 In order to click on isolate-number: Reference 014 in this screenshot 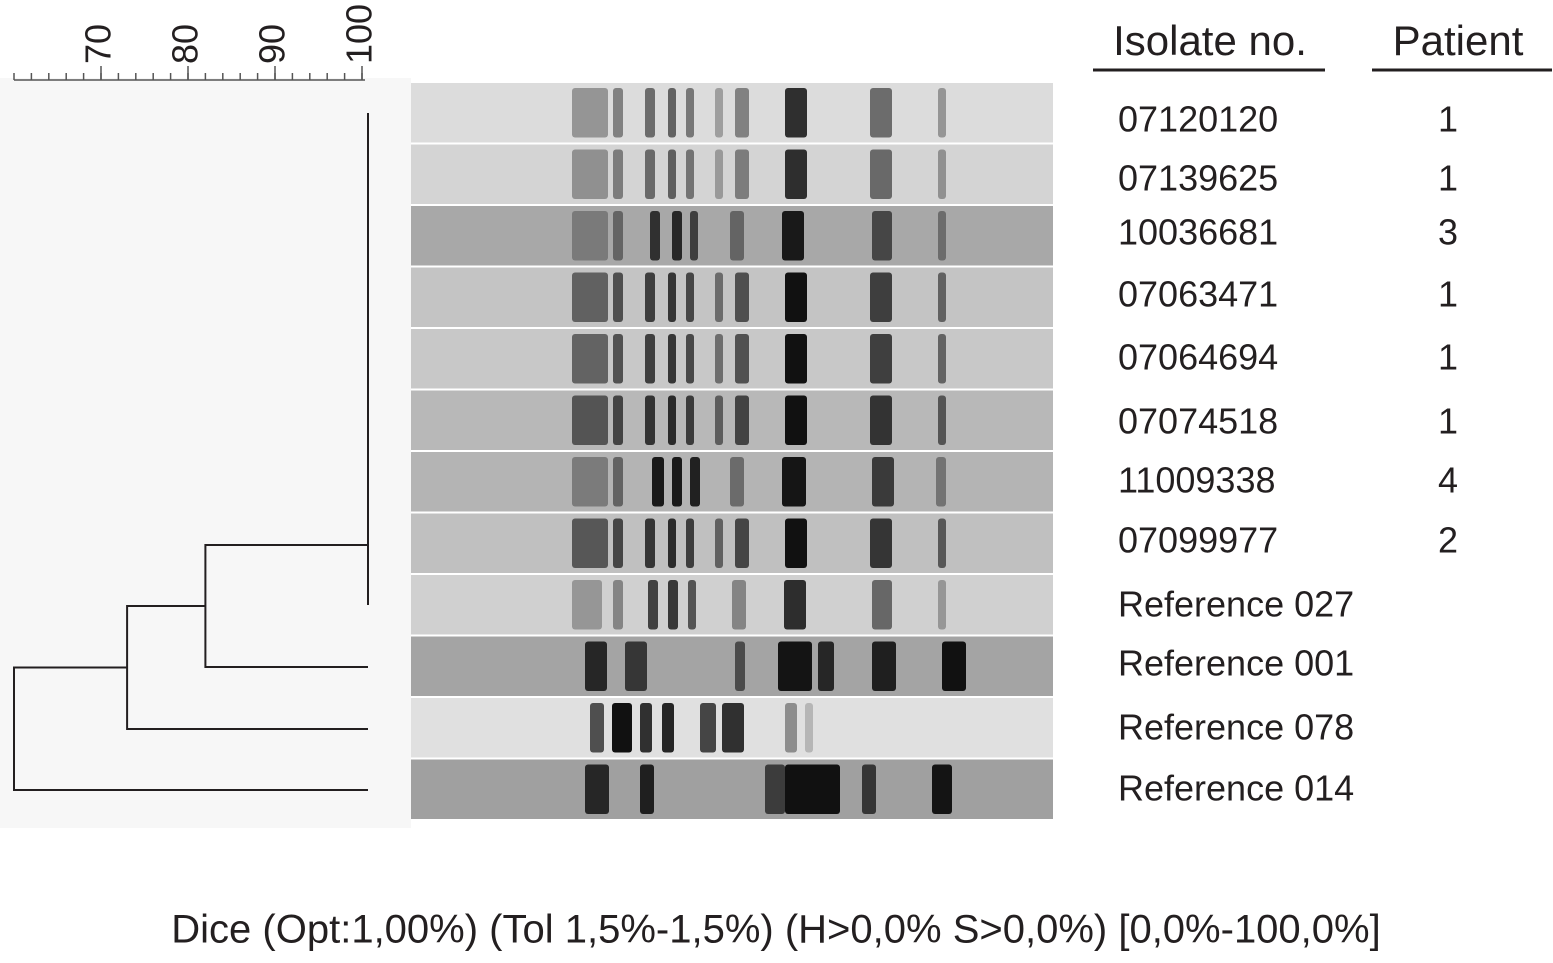, I will do `click(1236, 788)`.